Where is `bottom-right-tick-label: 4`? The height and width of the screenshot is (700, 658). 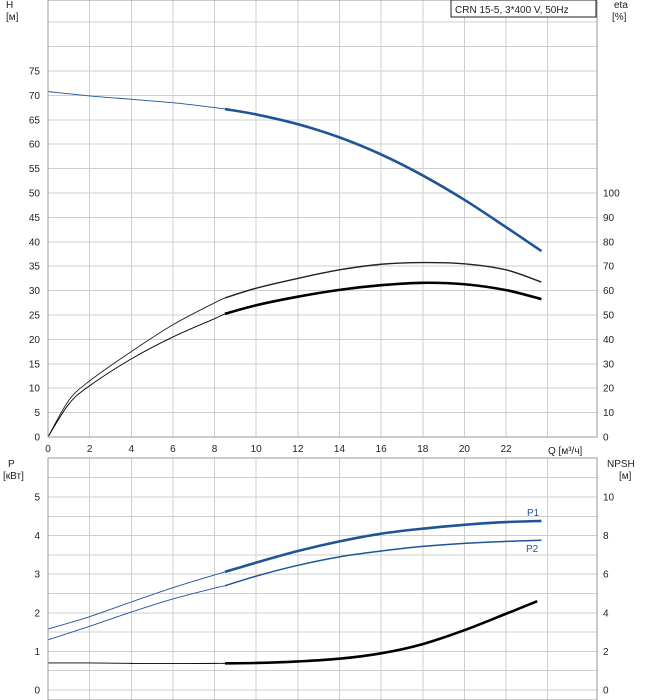 bottom-right-tick-label: 4 is located at coordinates (606, 613).